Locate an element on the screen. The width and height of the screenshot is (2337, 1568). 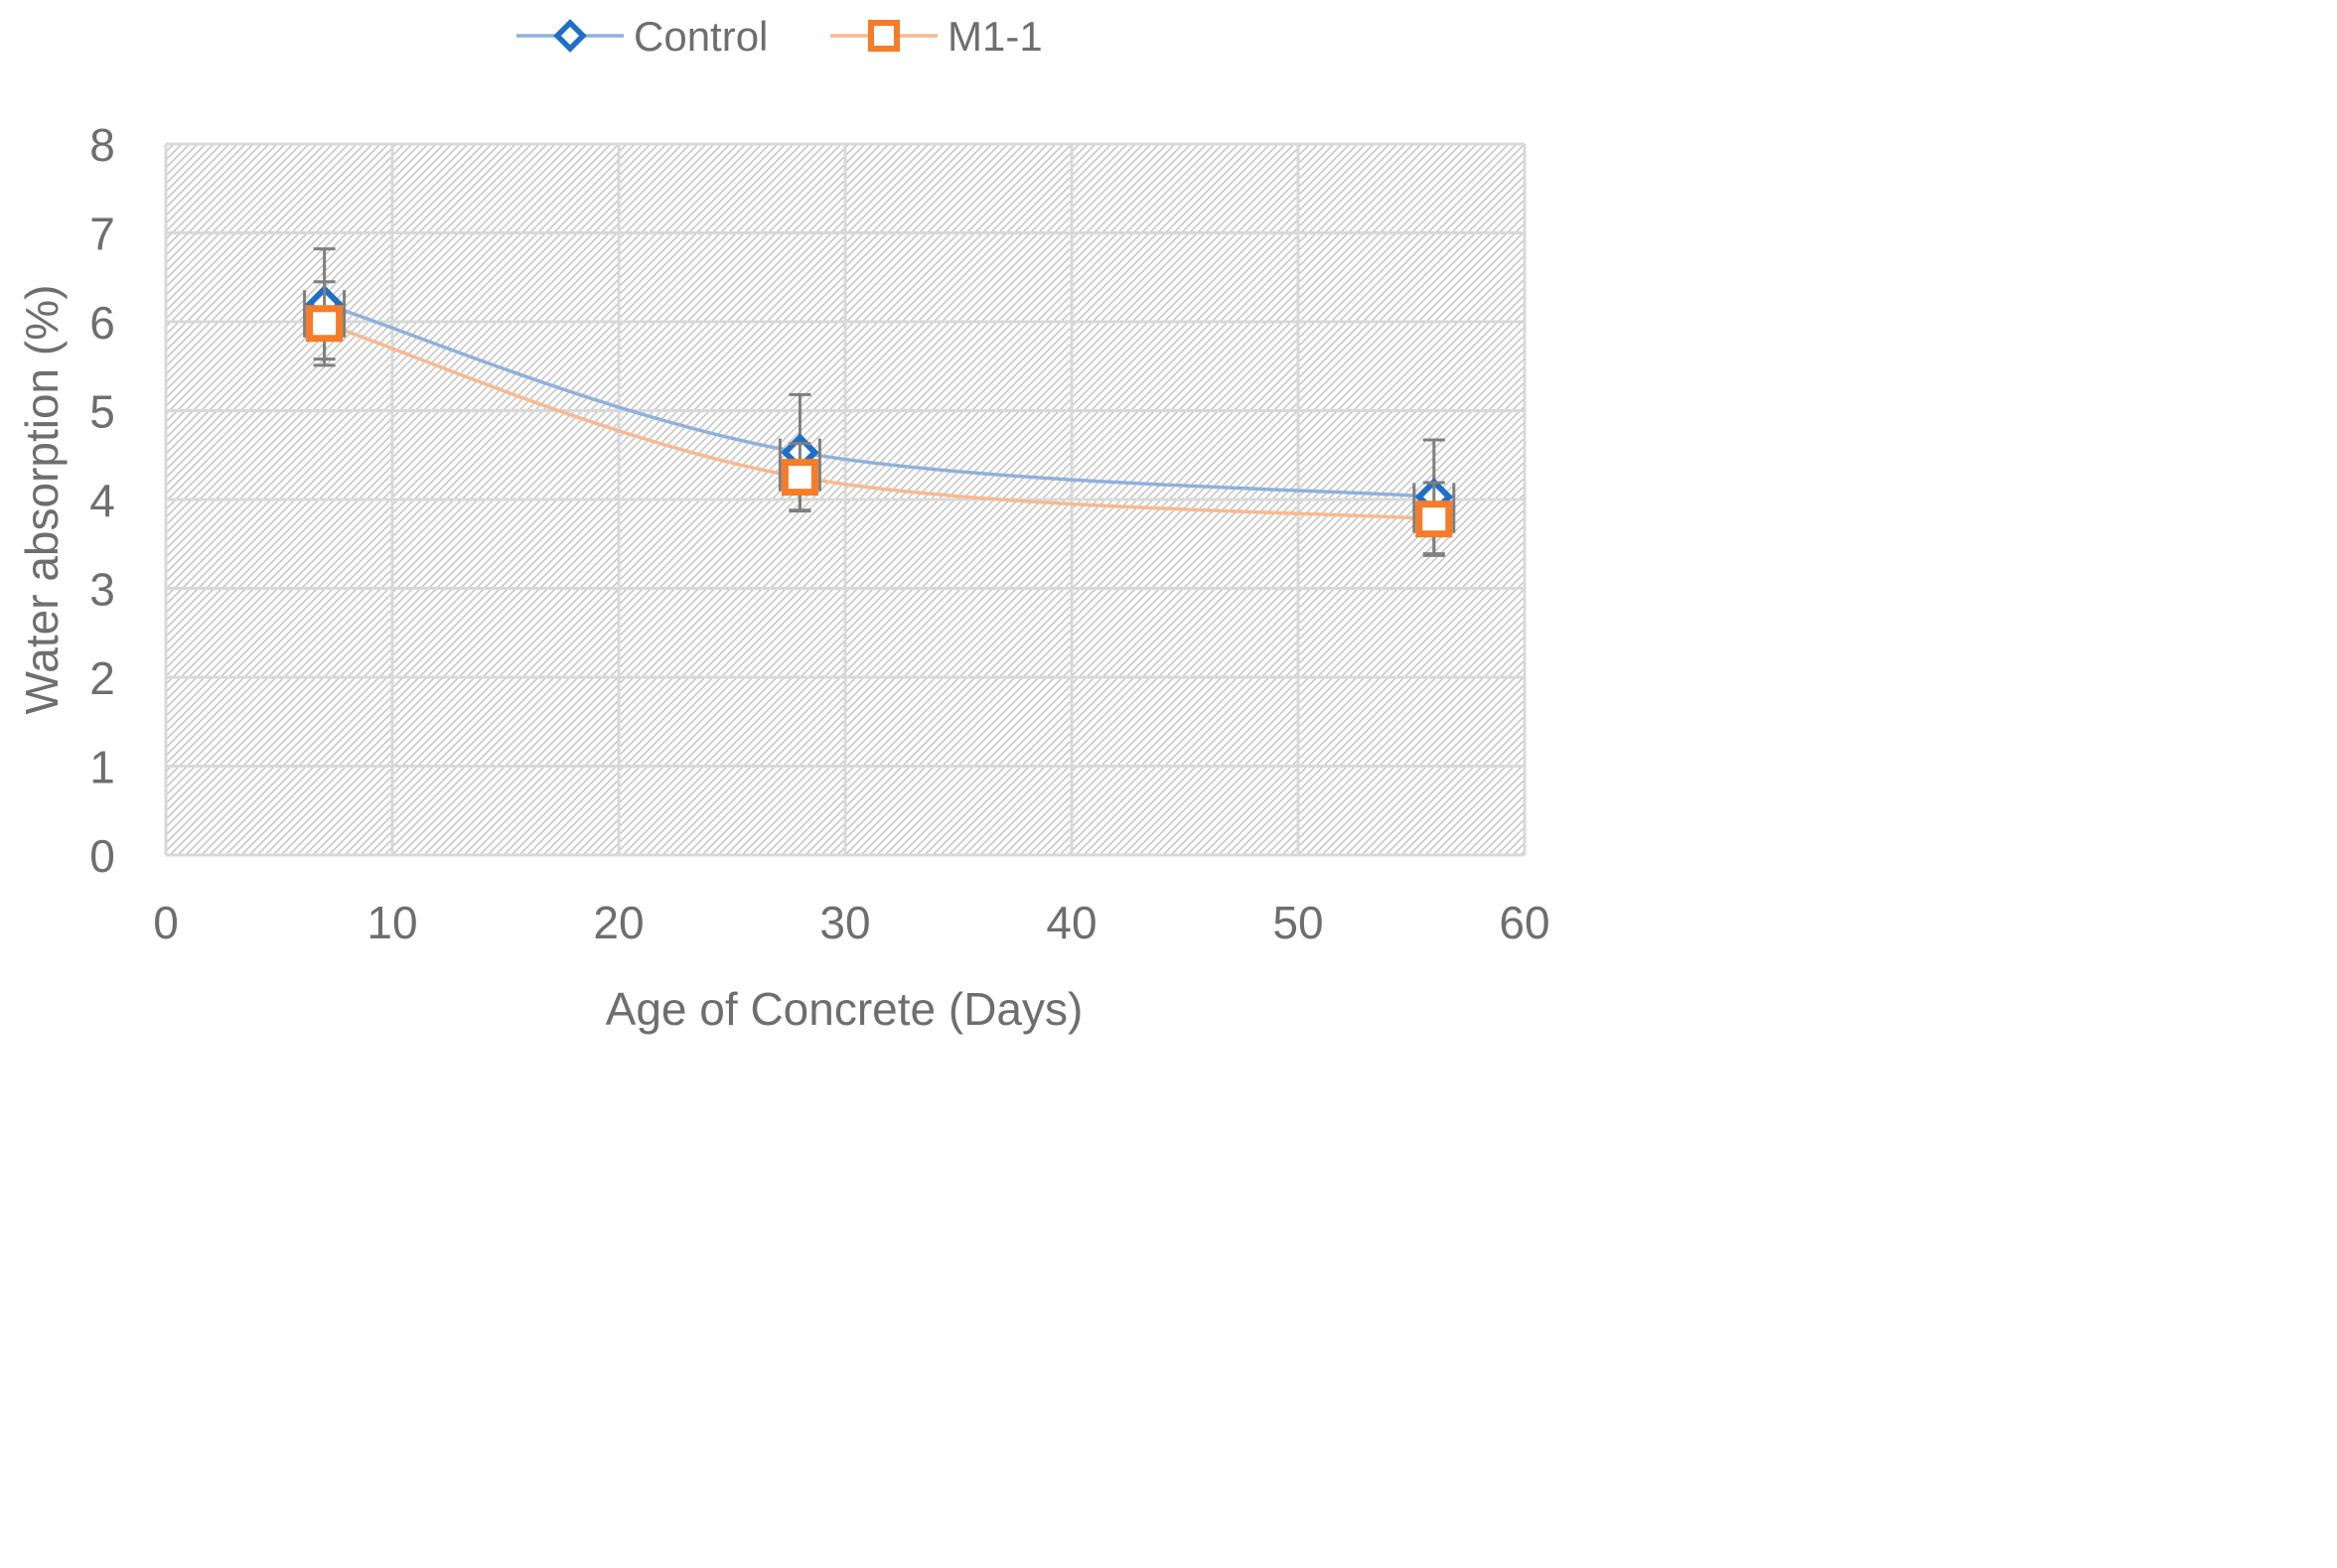
y-tick-label: 1 is located at coordinates (102, 767).